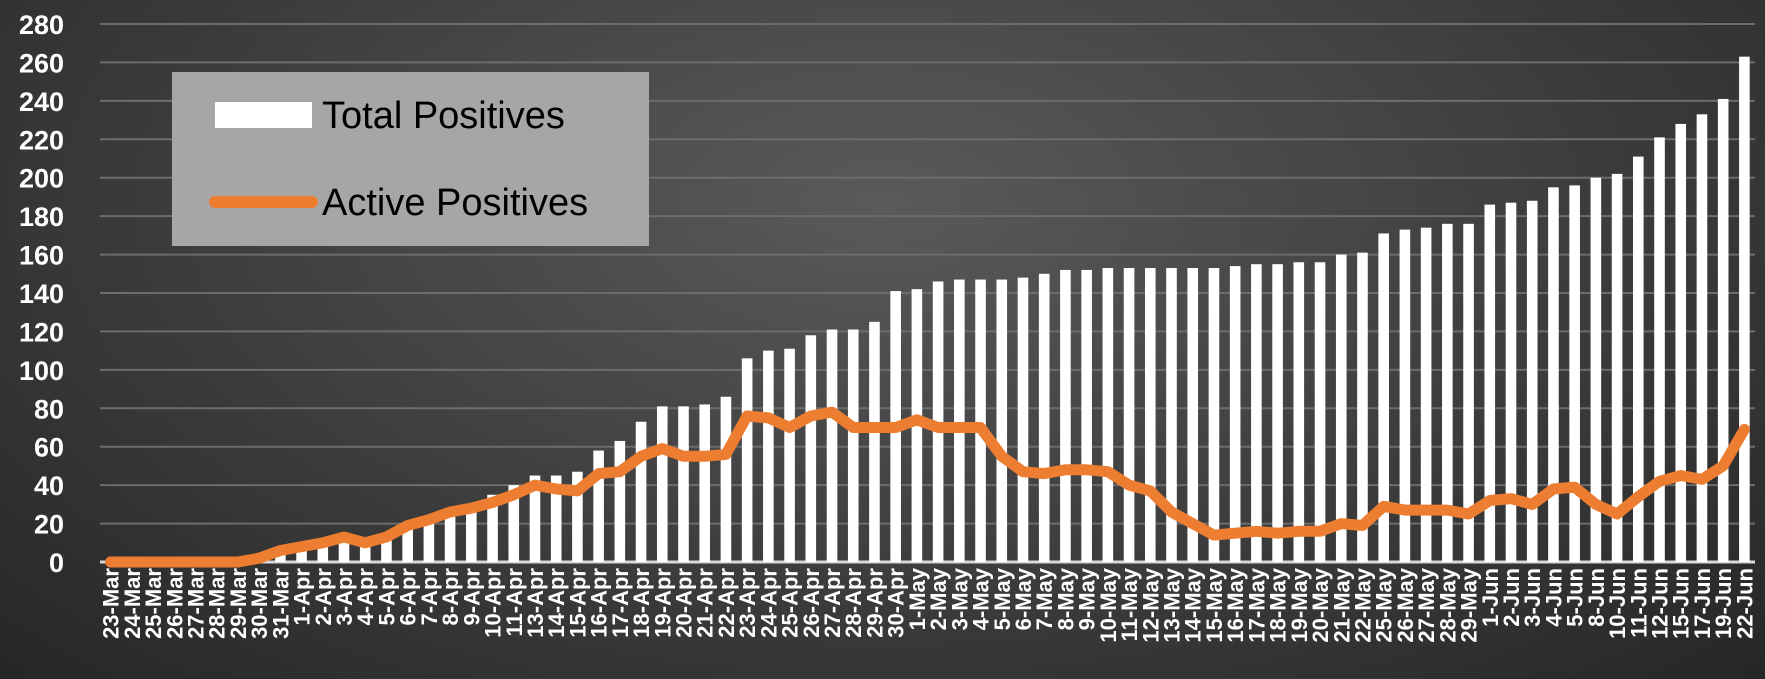  I want to click on y-tick-label: 80, so click(49, 409).